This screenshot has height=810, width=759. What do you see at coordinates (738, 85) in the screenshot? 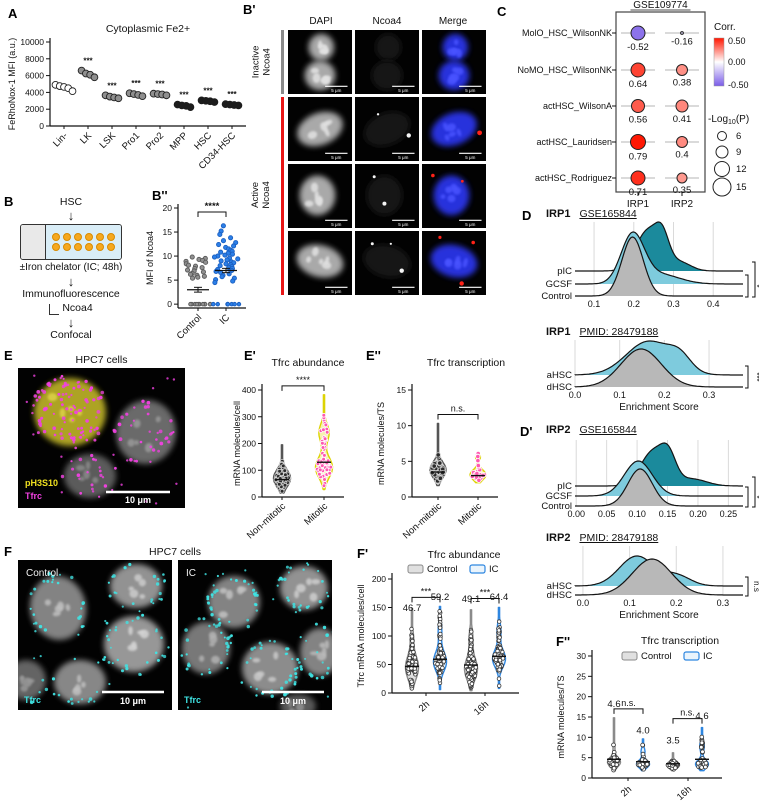
I see `svg-text: -0.50` at bounding box center [738, 85].